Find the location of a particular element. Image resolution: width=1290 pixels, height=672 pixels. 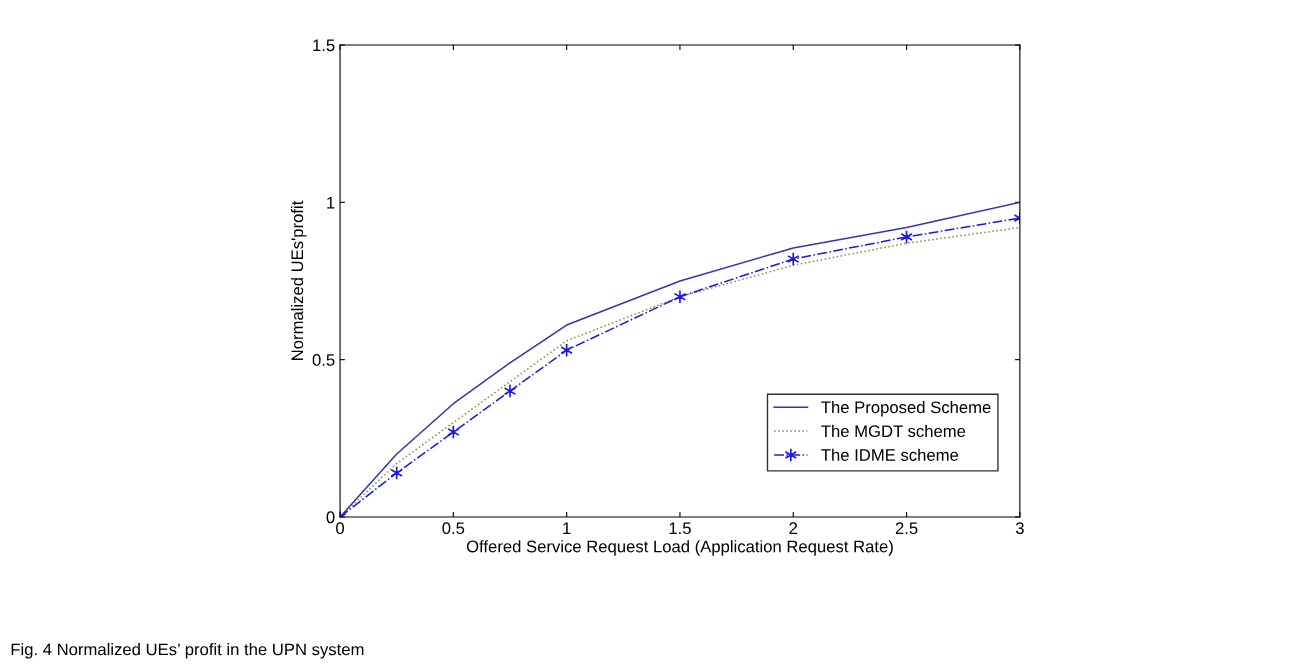

x-tick-label: 1.5 is located at coordinates (680, 528).